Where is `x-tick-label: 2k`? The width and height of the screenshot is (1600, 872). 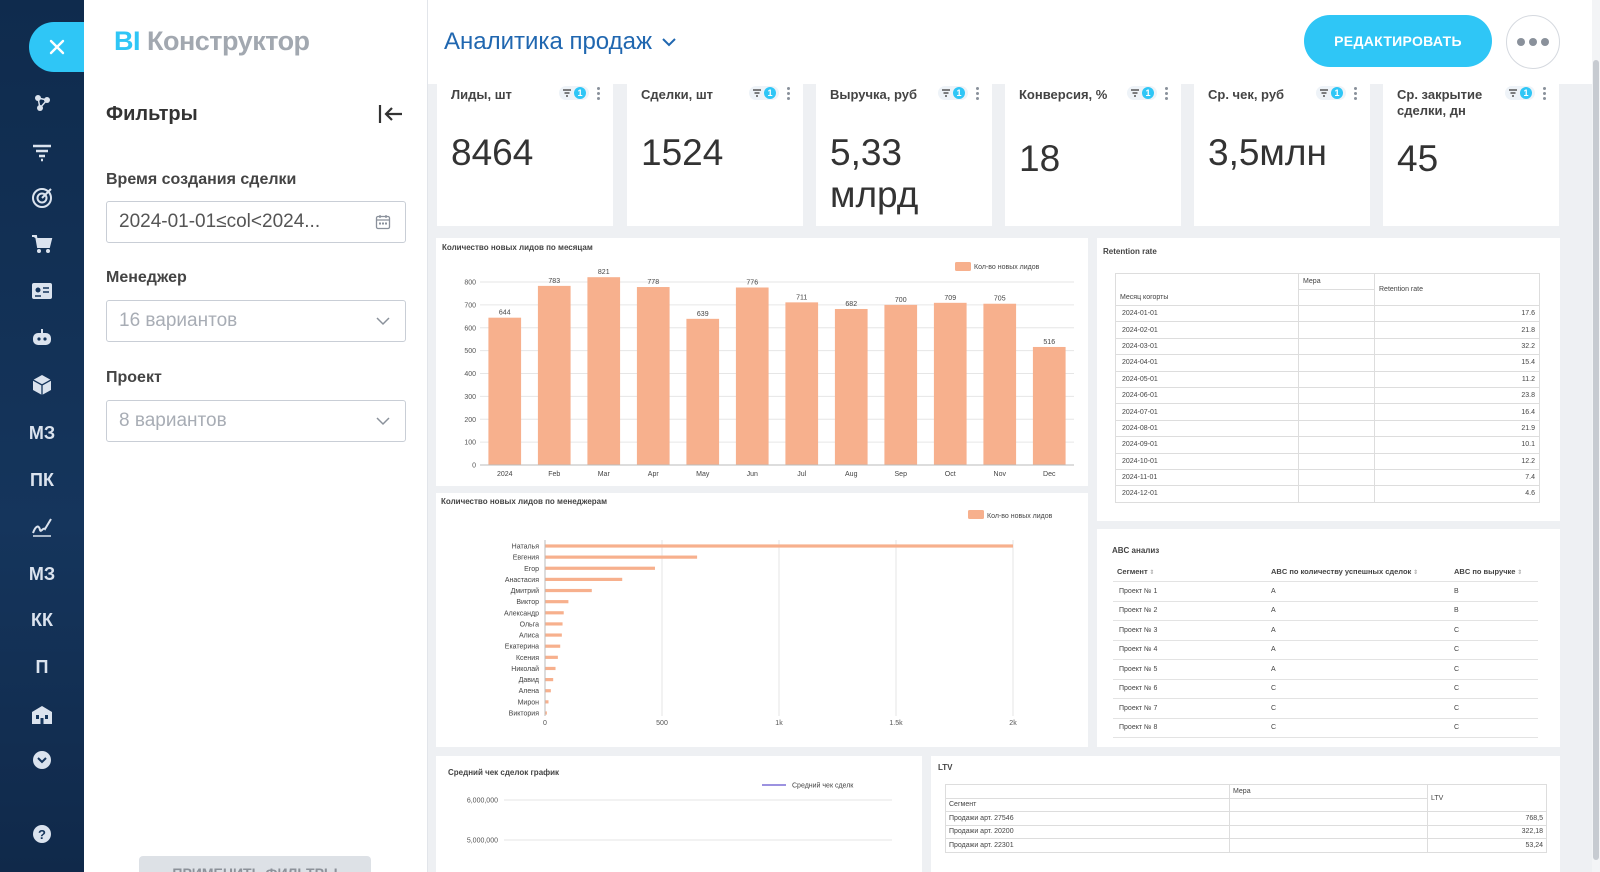
x-tick-label: 2k is located at coordinates (1013, 723).